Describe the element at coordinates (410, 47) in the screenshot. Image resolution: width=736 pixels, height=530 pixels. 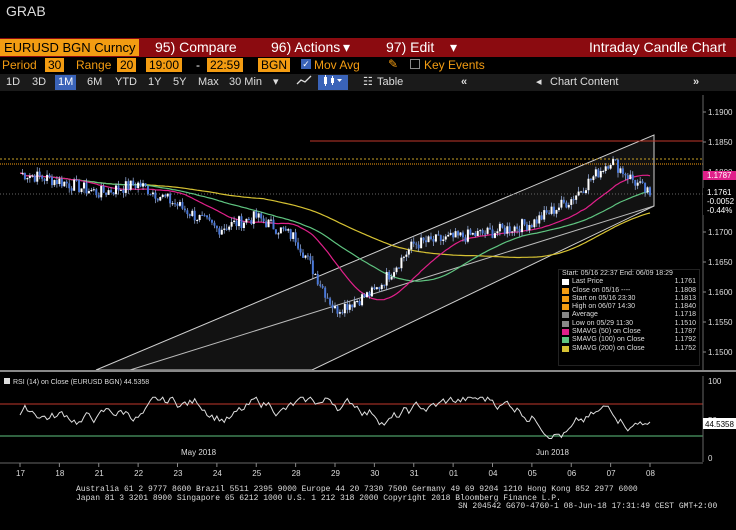
I see `edit-button: 97) Edit` at that location.